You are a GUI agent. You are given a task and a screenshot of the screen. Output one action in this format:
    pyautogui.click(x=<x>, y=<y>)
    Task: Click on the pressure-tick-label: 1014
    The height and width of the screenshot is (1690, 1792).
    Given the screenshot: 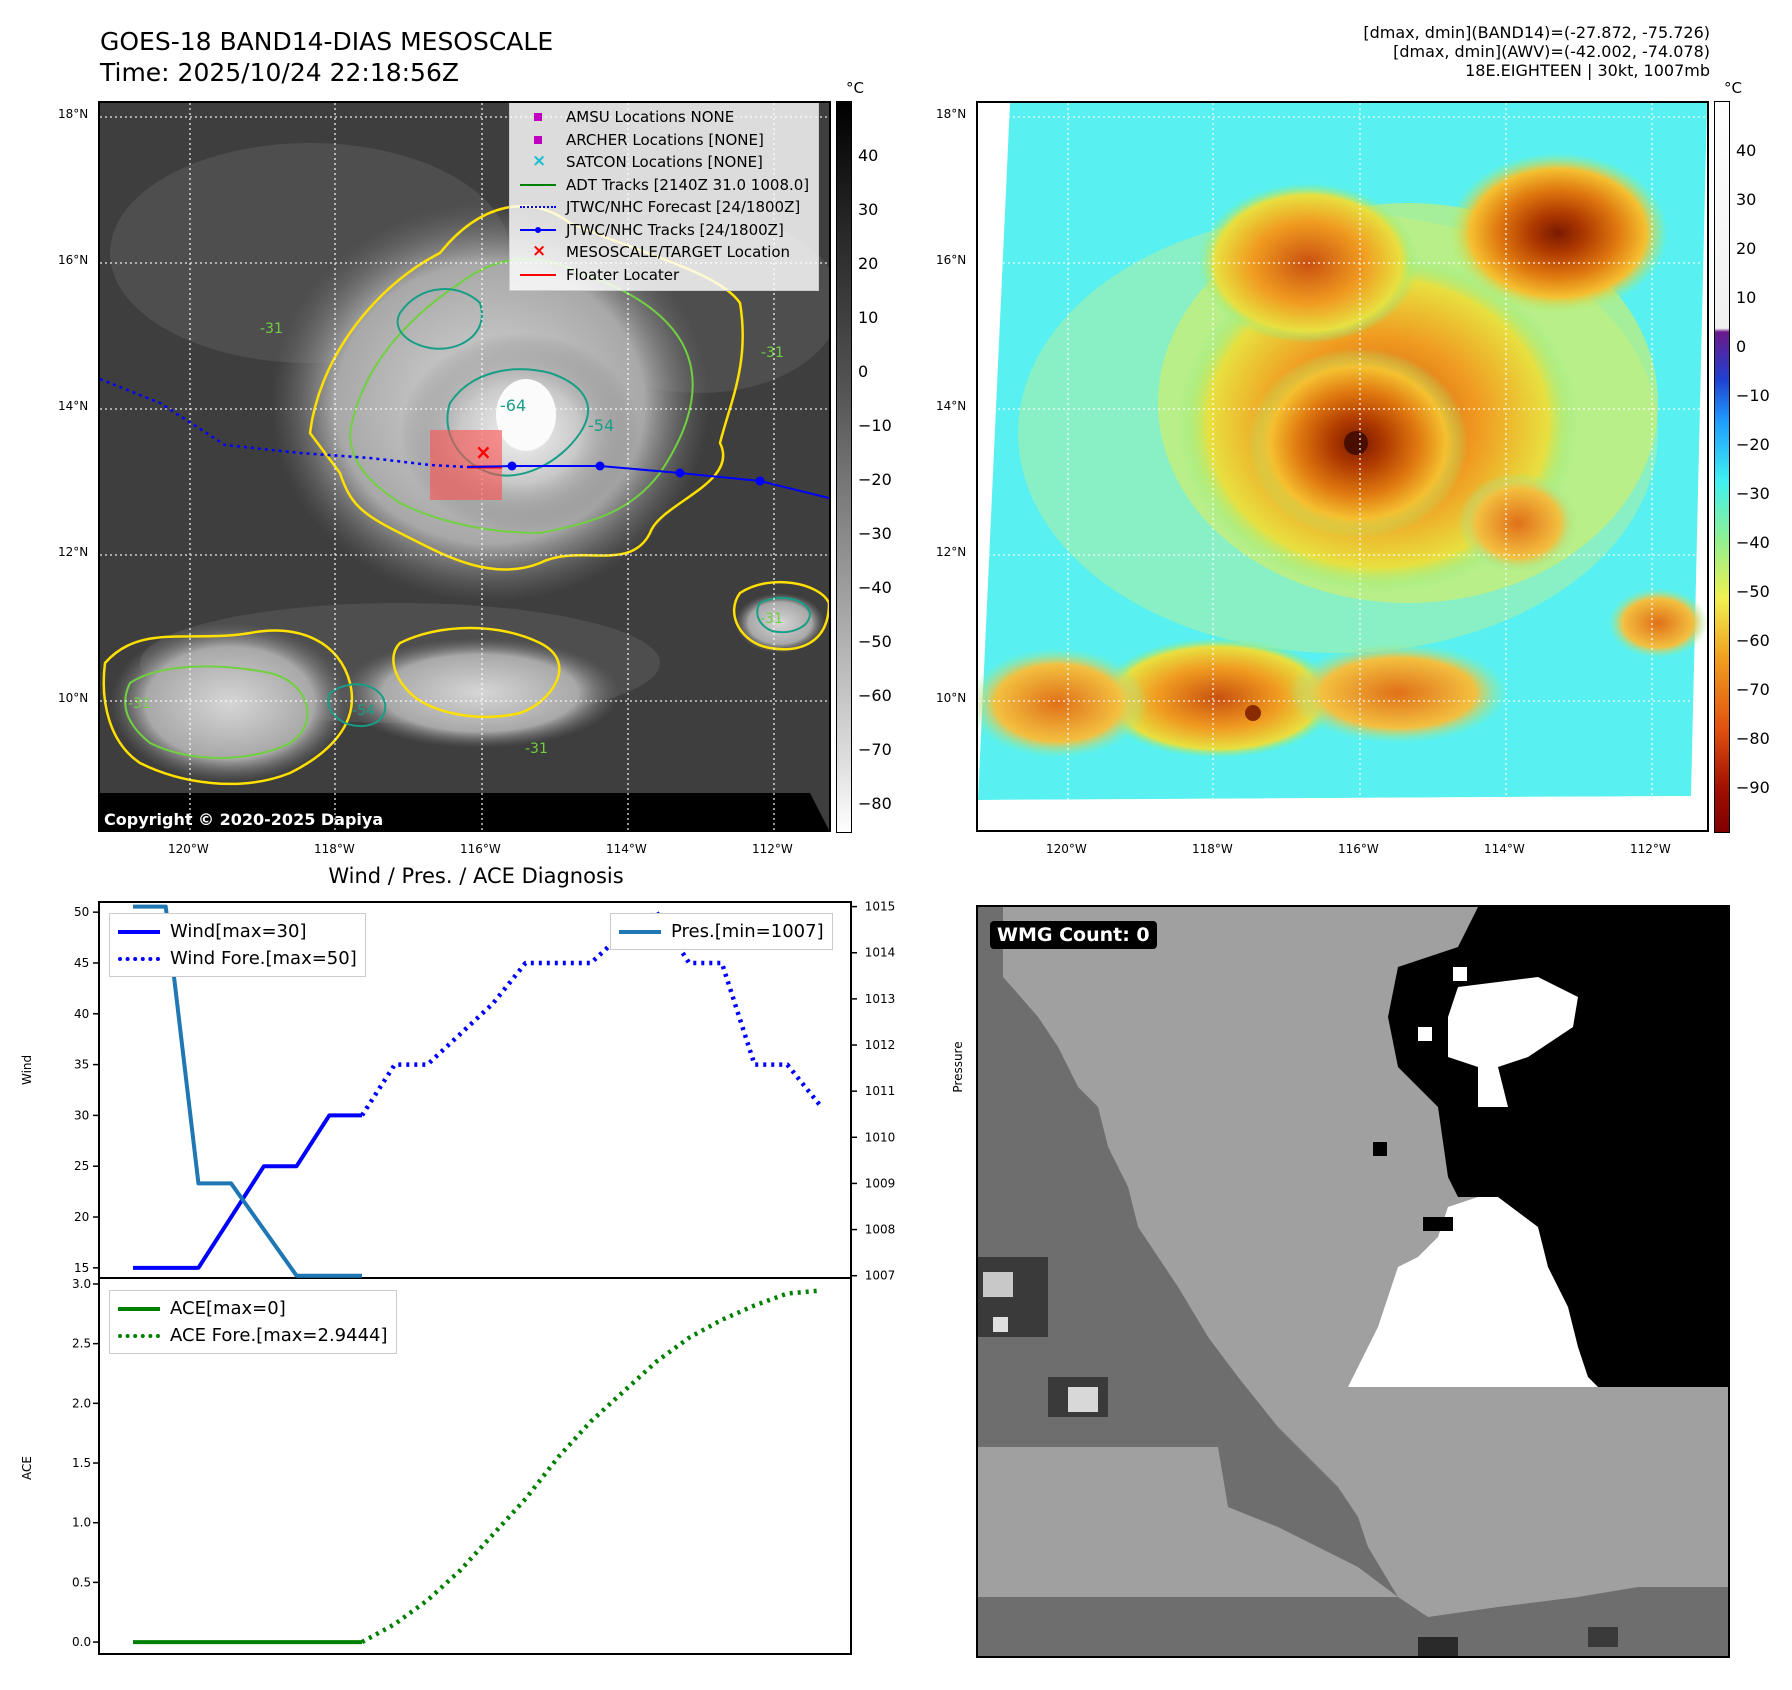 What is the action you would take?
    pyautogui.click(x=880, y=953)
    